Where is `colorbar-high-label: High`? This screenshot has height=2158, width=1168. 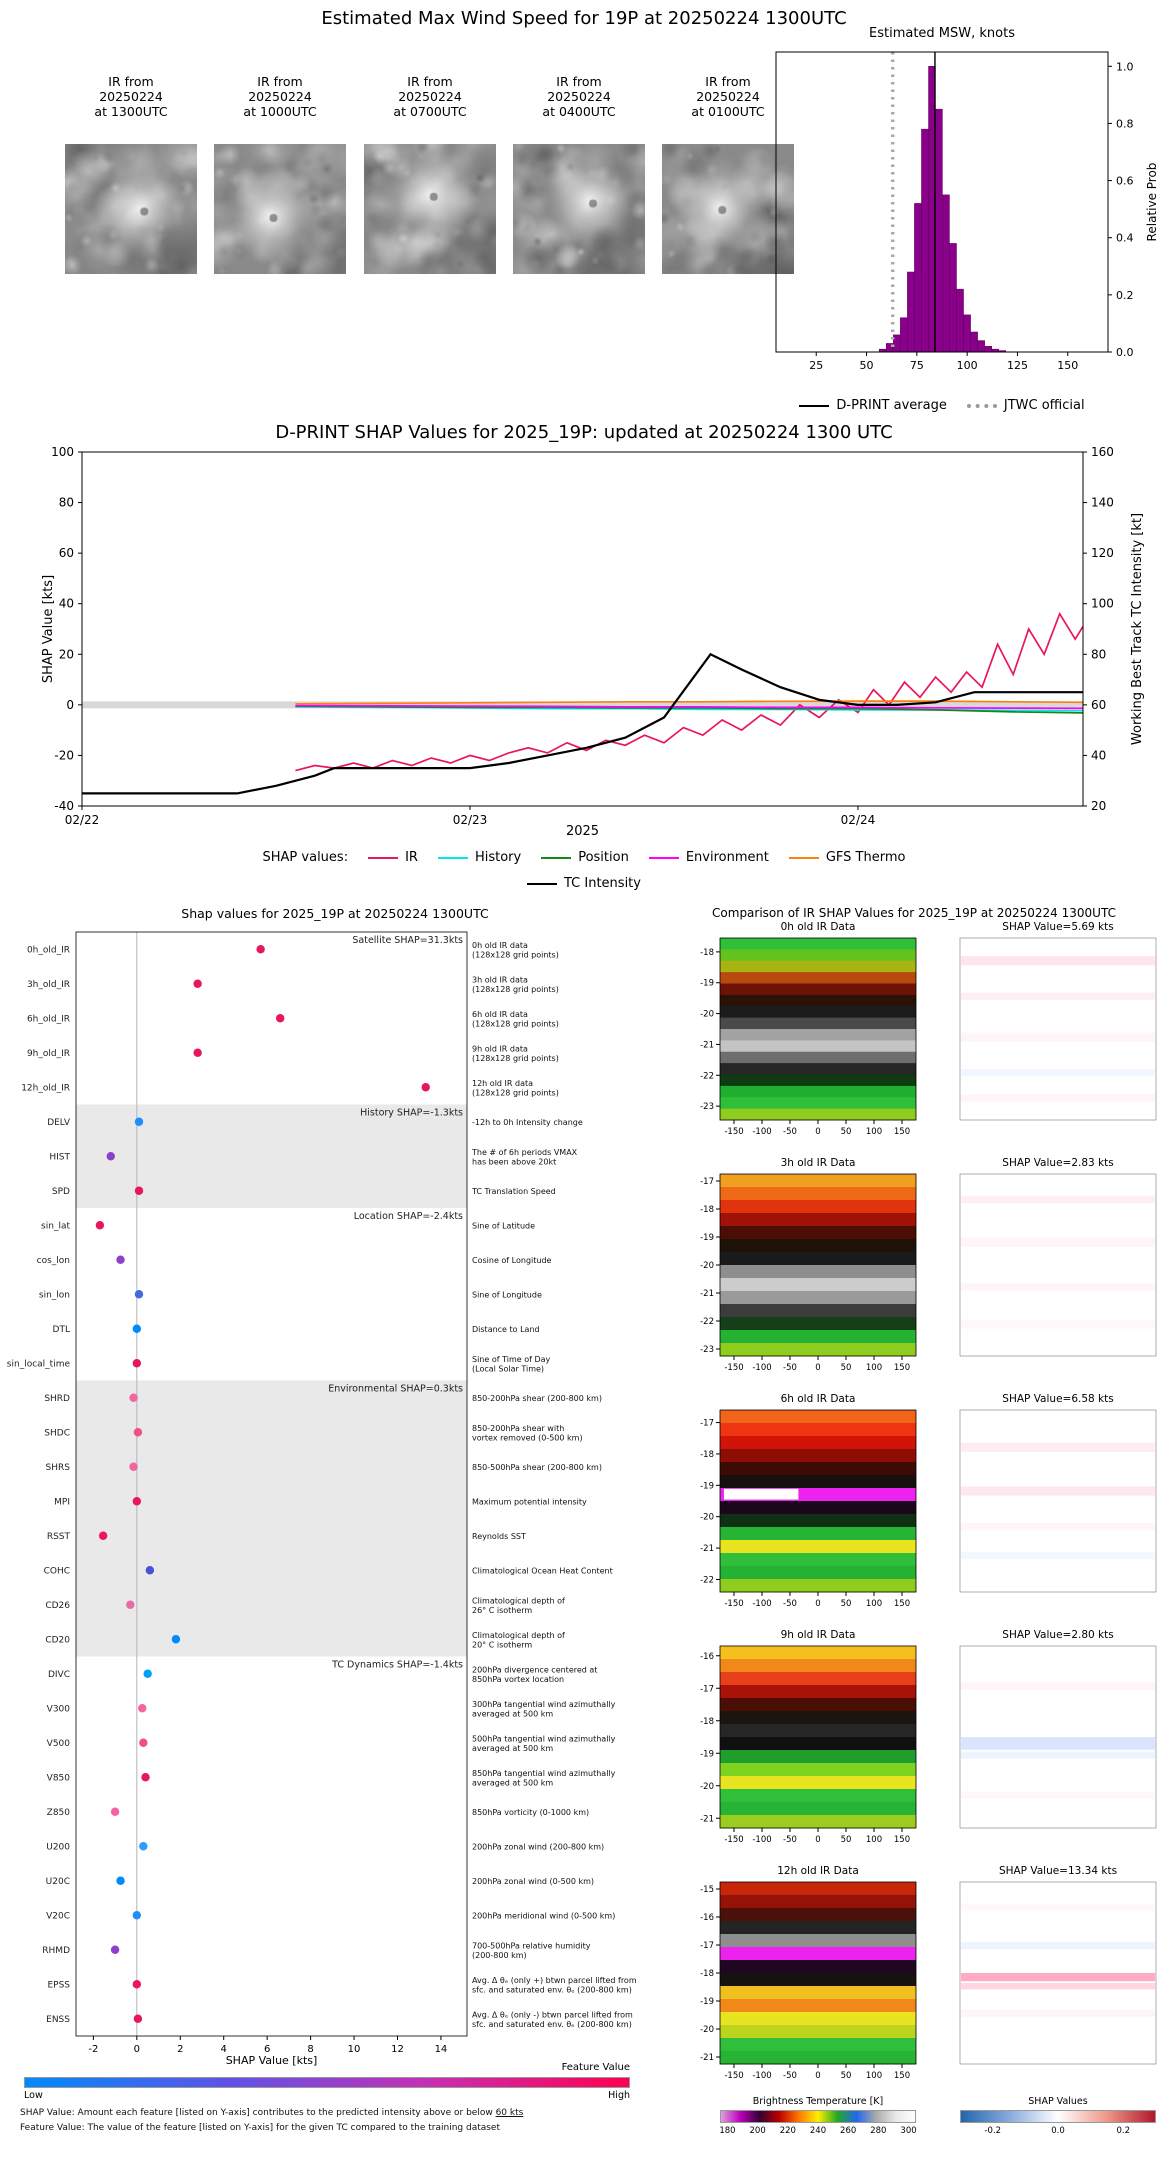
colorbar-high-label: High is located at coordinates (619, 2095).